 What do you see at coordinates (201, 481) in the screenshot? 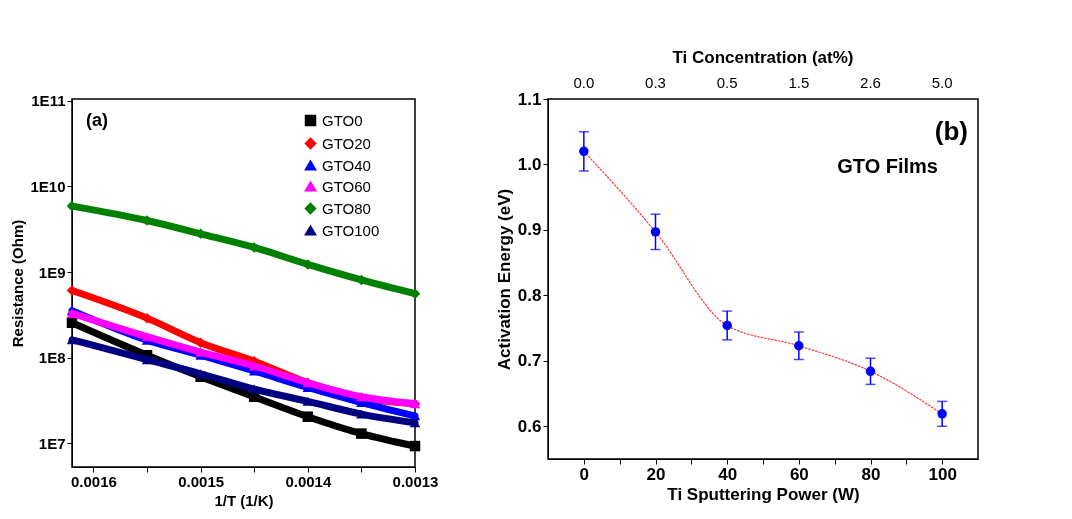
I see `x-tick-label: 0.0015` at bounding box center [201, 481].